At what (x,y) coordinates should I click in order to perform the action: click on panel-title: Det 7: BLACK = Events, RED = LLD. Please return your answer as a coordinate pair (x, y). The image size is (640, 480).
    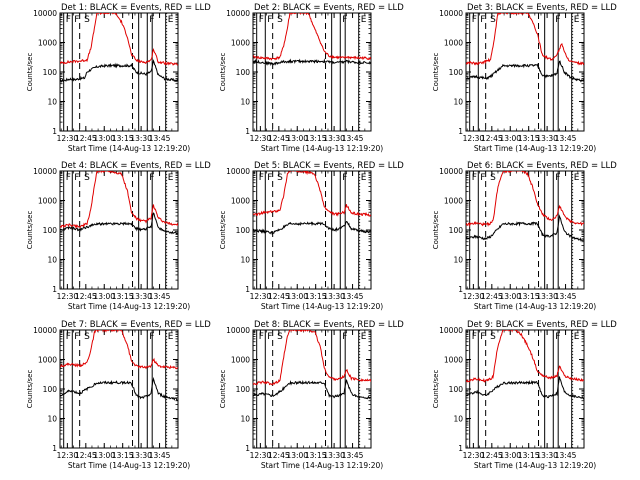
    Looking at the image, I should click on (136, 325).